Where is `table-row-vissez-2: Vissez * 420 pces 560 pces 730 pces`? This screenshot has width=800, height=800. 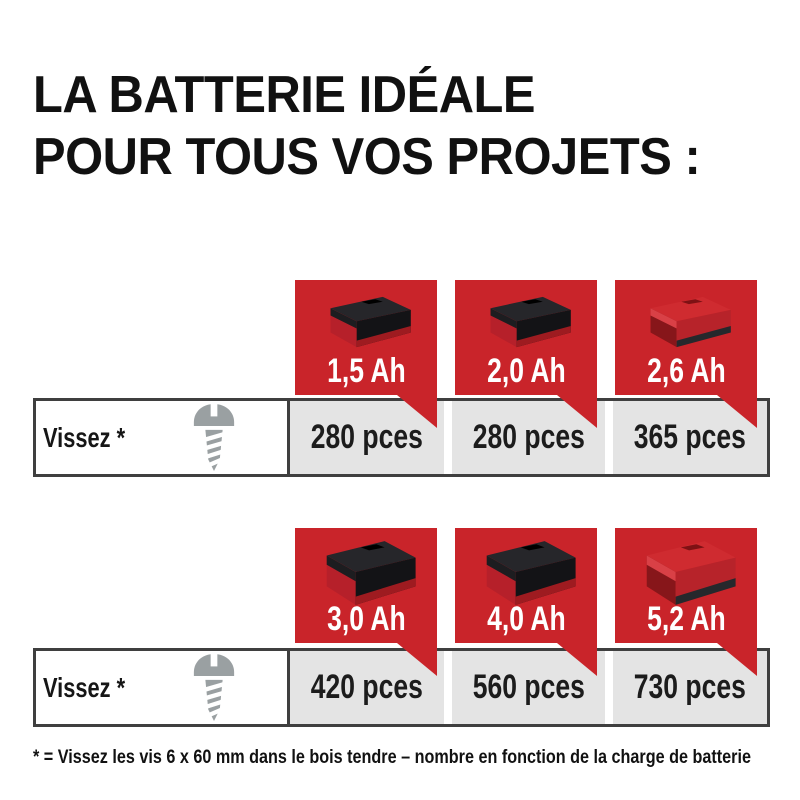
table-row-vissez-2: Vissez * 420 pces 560 pces 730 pces is located at coordinates (401, 687).